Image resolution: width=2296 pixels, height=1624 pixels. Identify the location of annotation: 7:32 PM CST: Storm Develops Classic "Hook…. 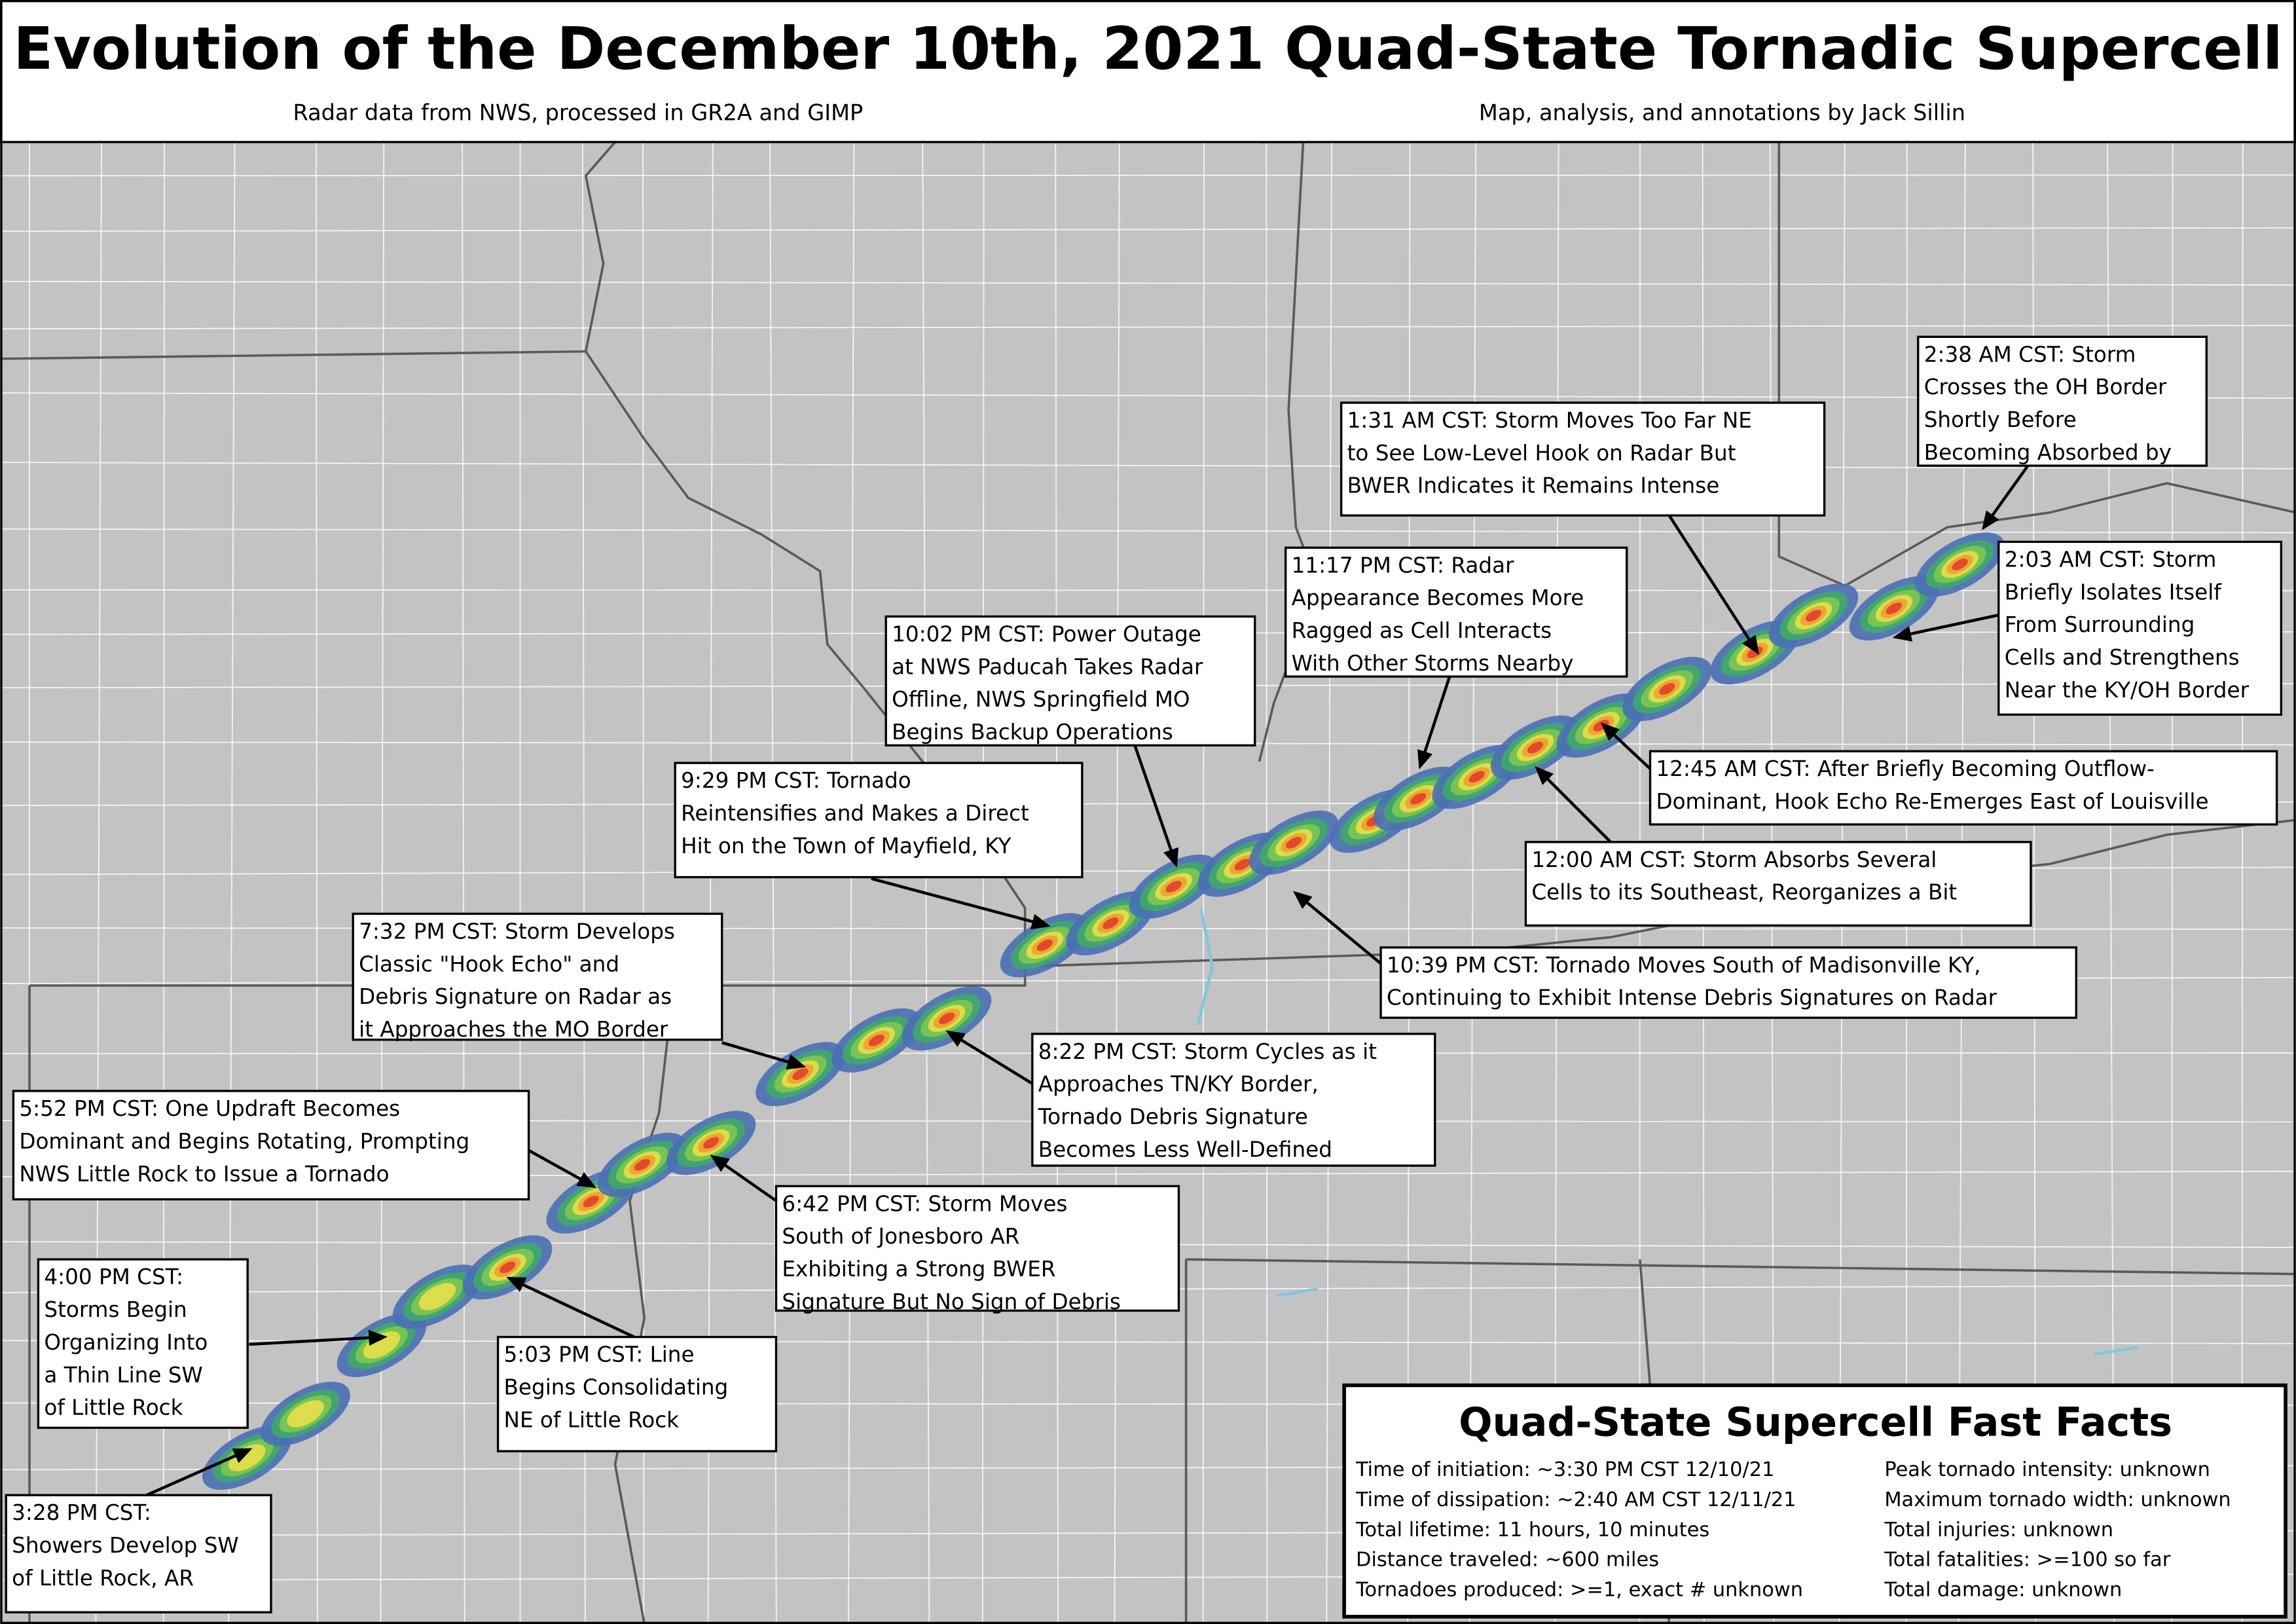
(537, 977).